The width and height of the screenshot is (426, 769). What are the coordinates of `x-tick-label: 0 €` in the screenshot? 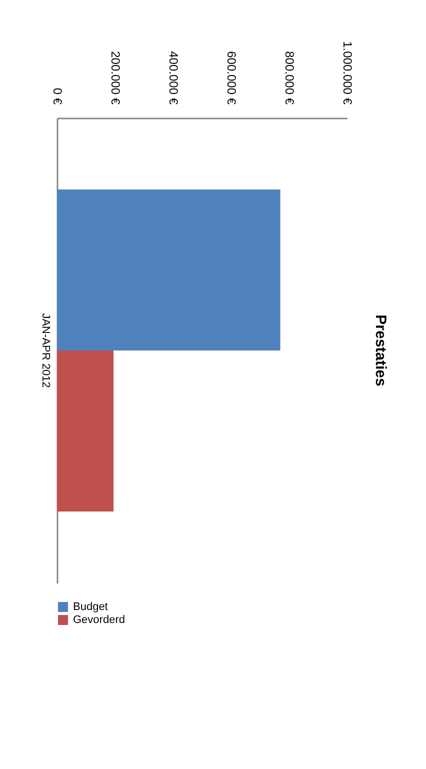 It's located at (57, 96).